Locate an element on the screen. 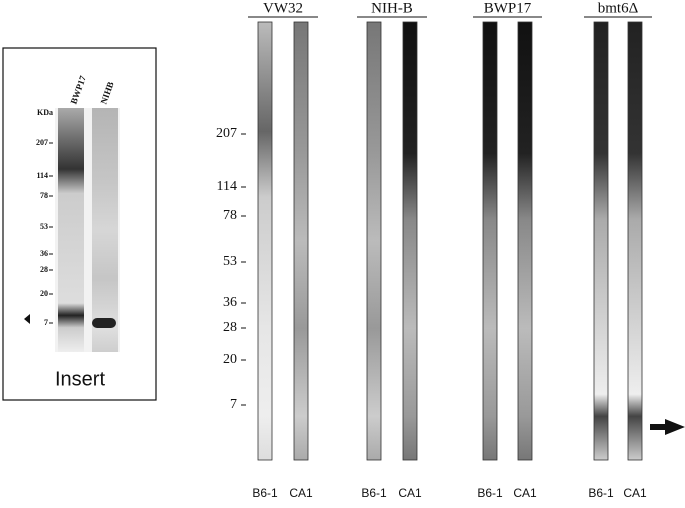 The width and height of the screenshot is (685, 508). insert-marker-label: 20 is located at coordinates (44, 293).